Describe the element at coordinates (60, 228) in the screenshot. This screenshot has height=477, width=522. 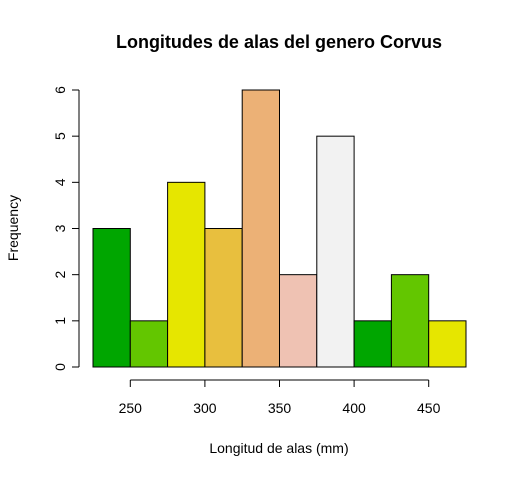
I see `y-tick-label: 3` at that location.